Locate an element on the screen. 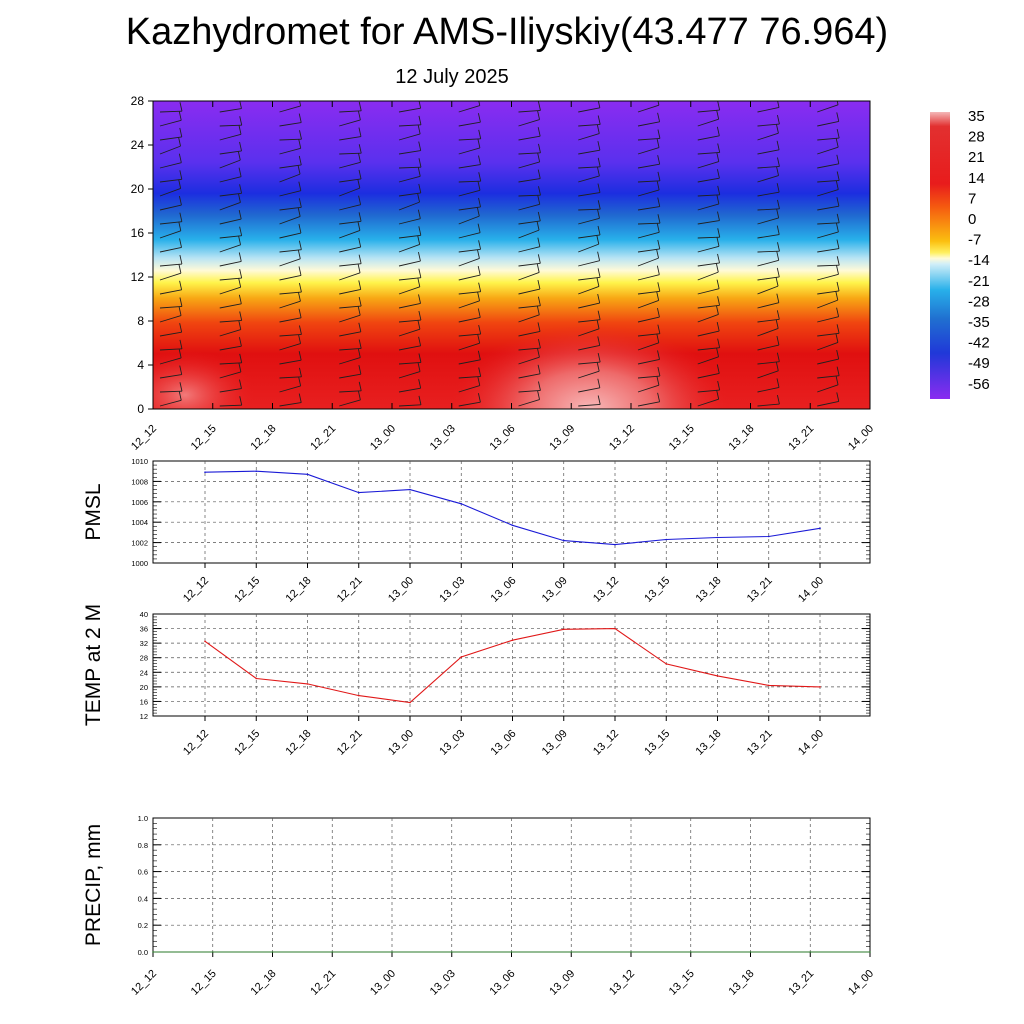 The height and width of the screenshot is (1024, 1024). colorbar-label: -21 is located at coordinates (979, 281).